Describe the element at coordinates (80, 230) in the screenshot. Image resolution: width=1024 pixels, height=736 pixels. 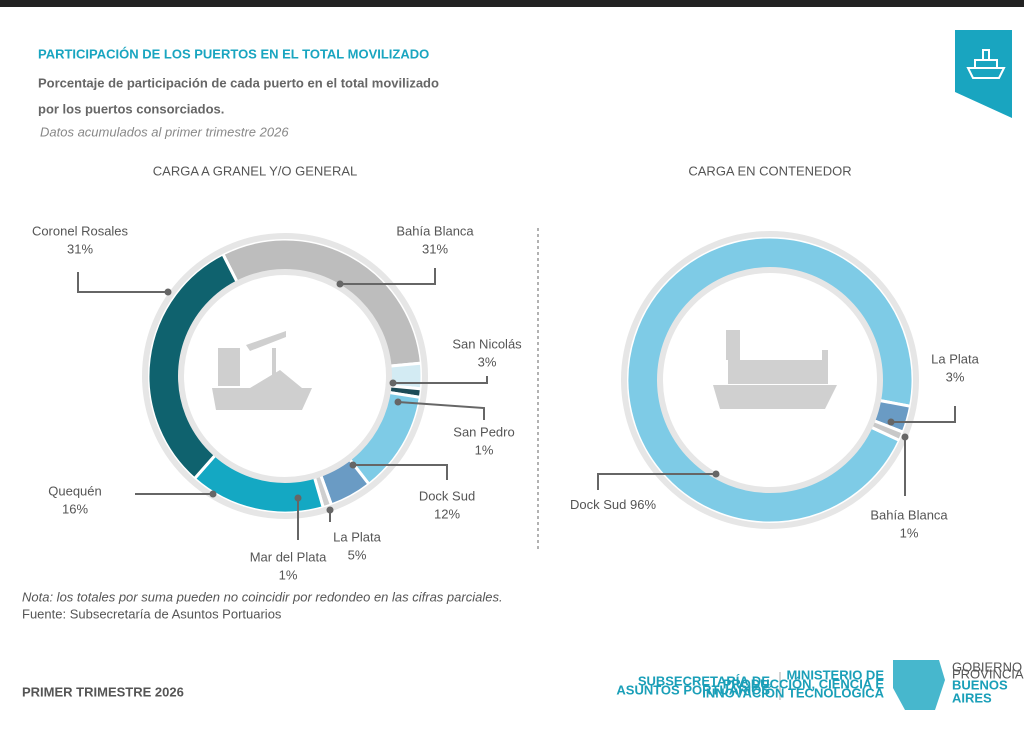
I see `category-label: Coronel Rosales` at that location.